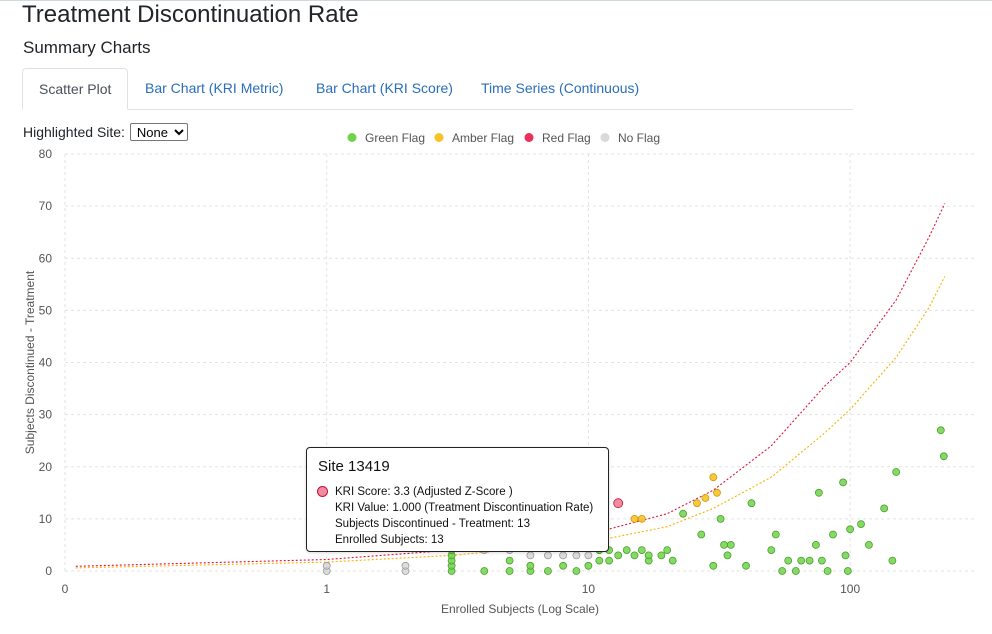 The image size is (992, 634). Describe the element at coordinates (158, 132) in the screenshot. I see `highlighted-site-select: None` at that location.